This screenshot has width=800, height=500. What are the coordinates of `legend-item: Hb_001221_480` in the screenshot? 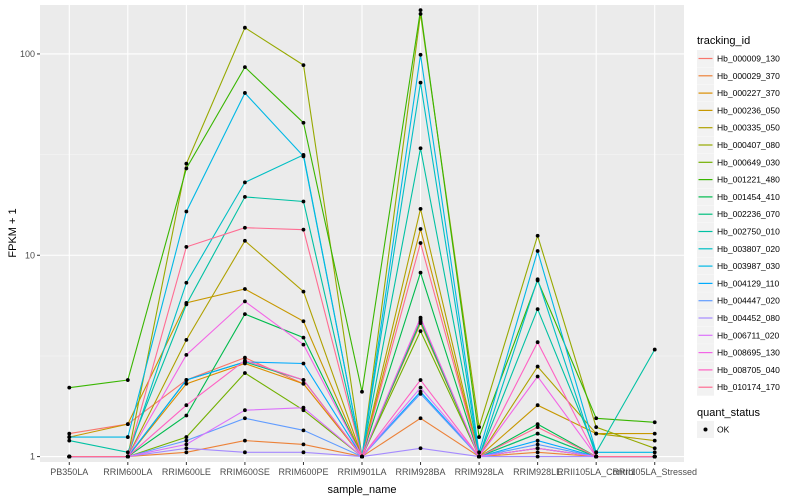 It's located at (738, 180).